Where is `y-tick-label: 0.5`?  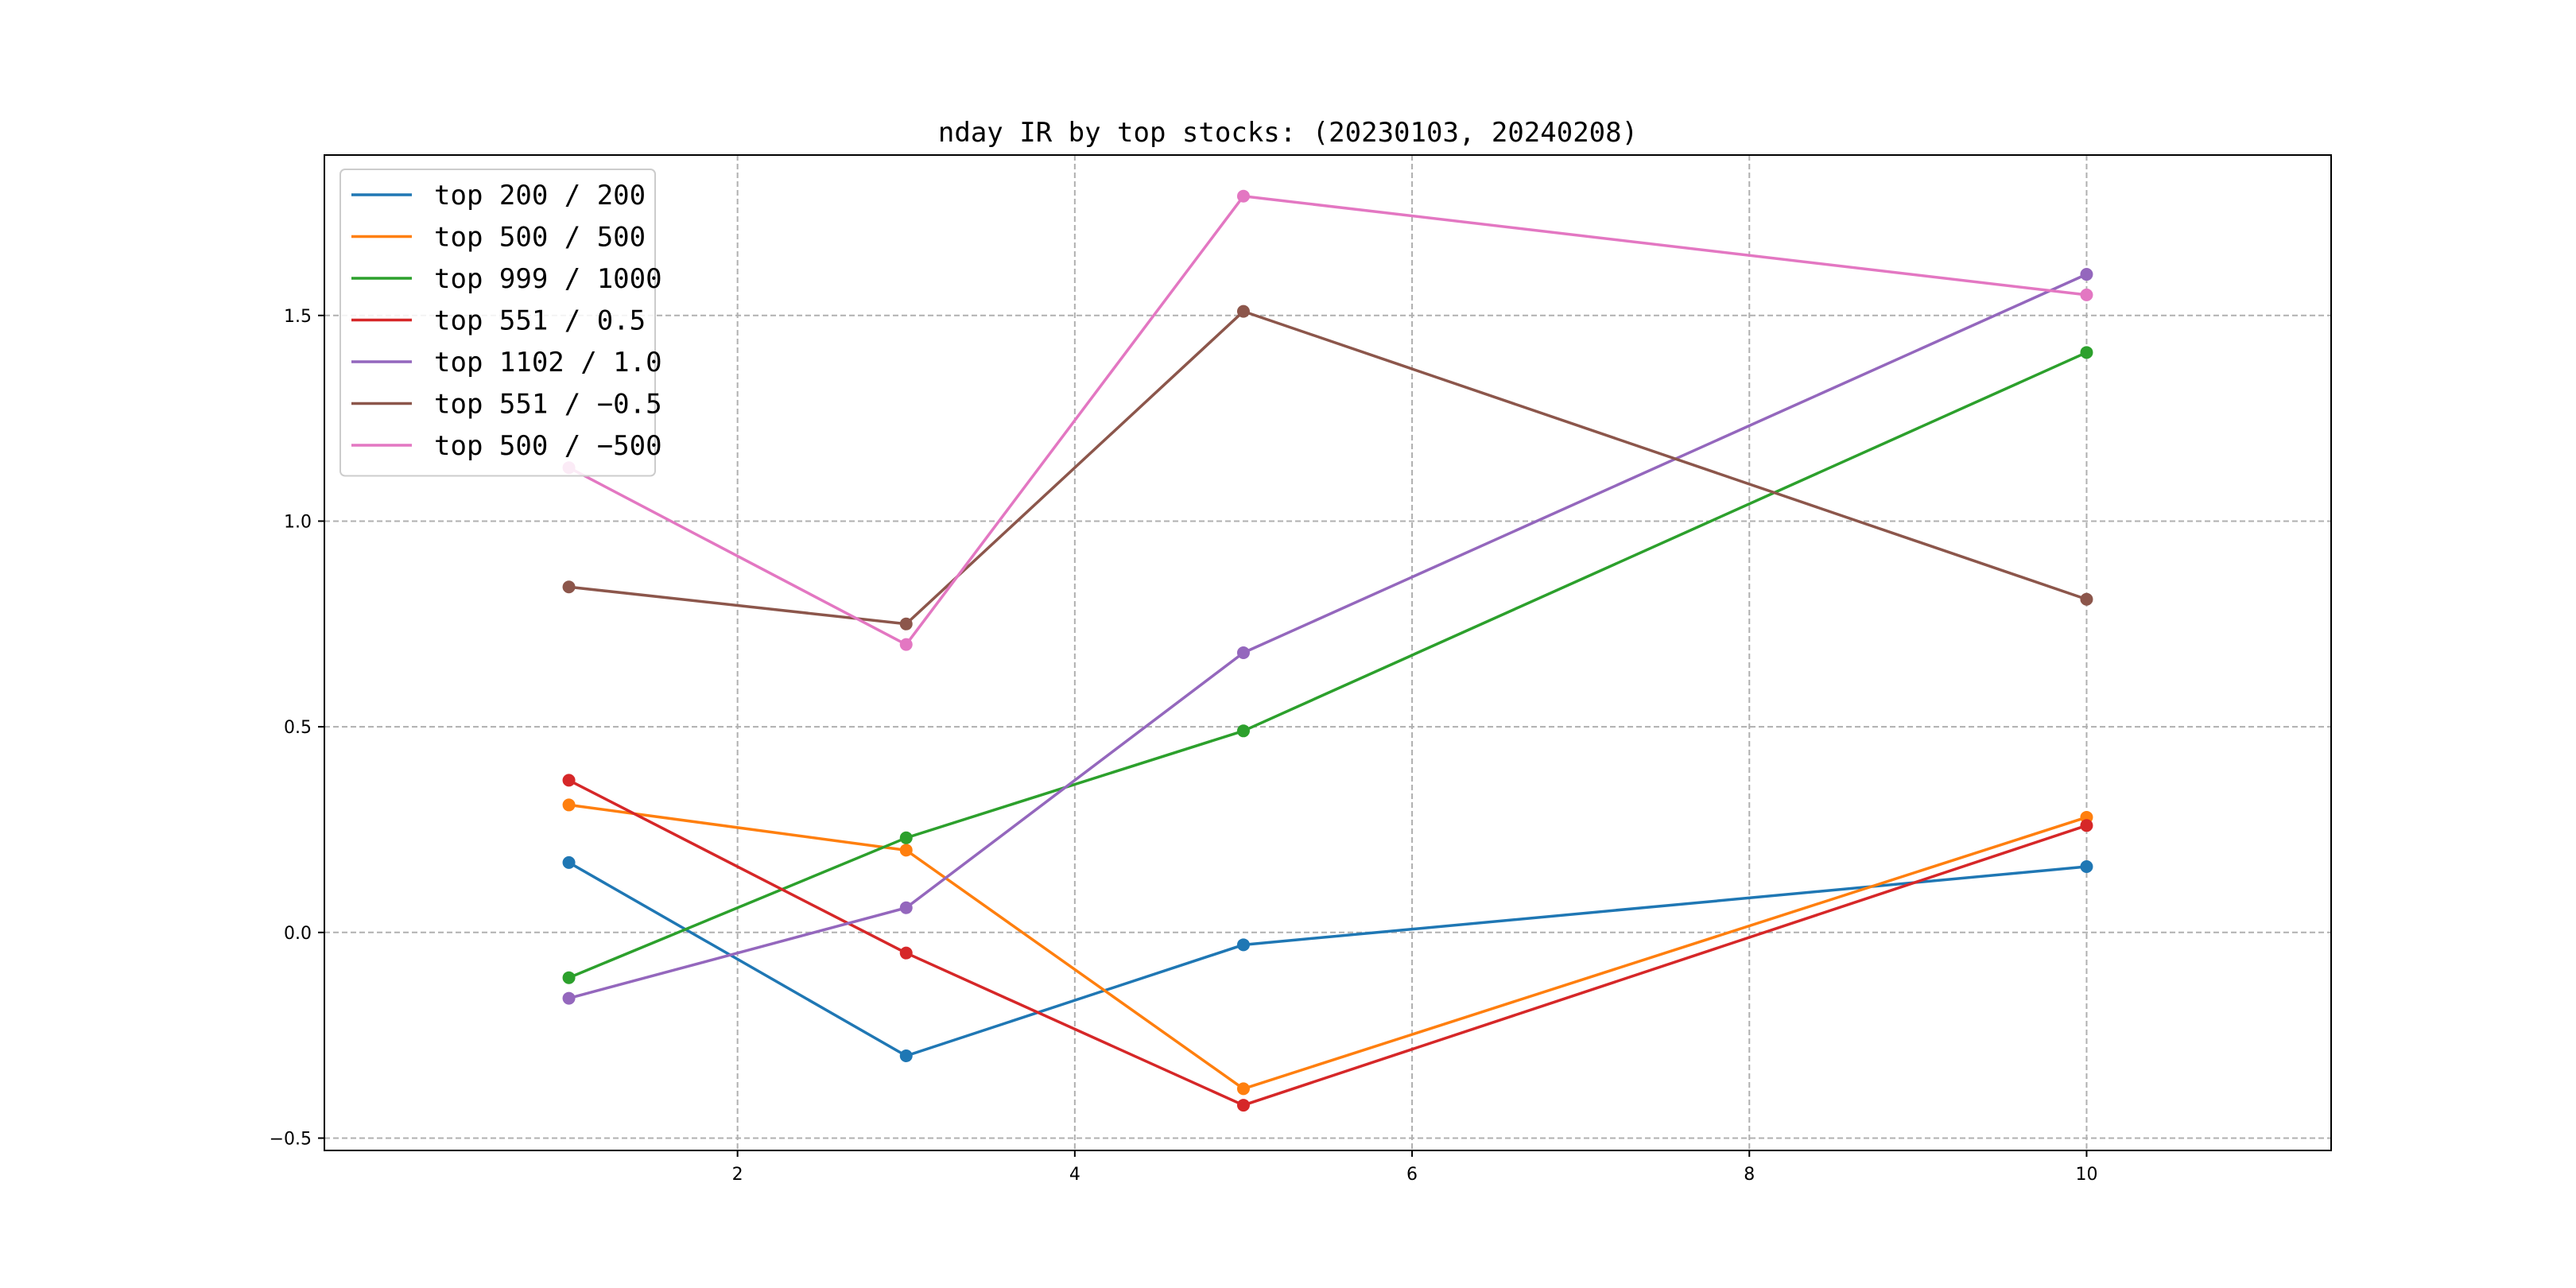
y-tick-label: 0.5 is located at coordinates (298, 728).